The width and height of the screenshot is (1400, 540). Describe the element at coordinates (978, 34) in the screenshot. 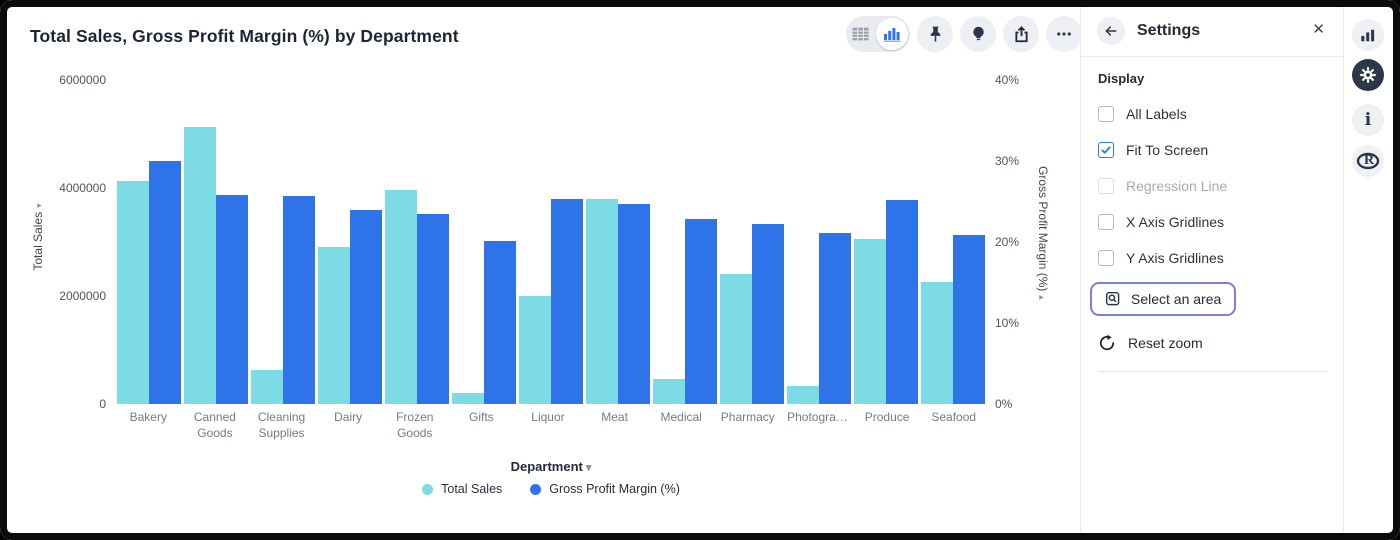

I see `explore-button` at that location.